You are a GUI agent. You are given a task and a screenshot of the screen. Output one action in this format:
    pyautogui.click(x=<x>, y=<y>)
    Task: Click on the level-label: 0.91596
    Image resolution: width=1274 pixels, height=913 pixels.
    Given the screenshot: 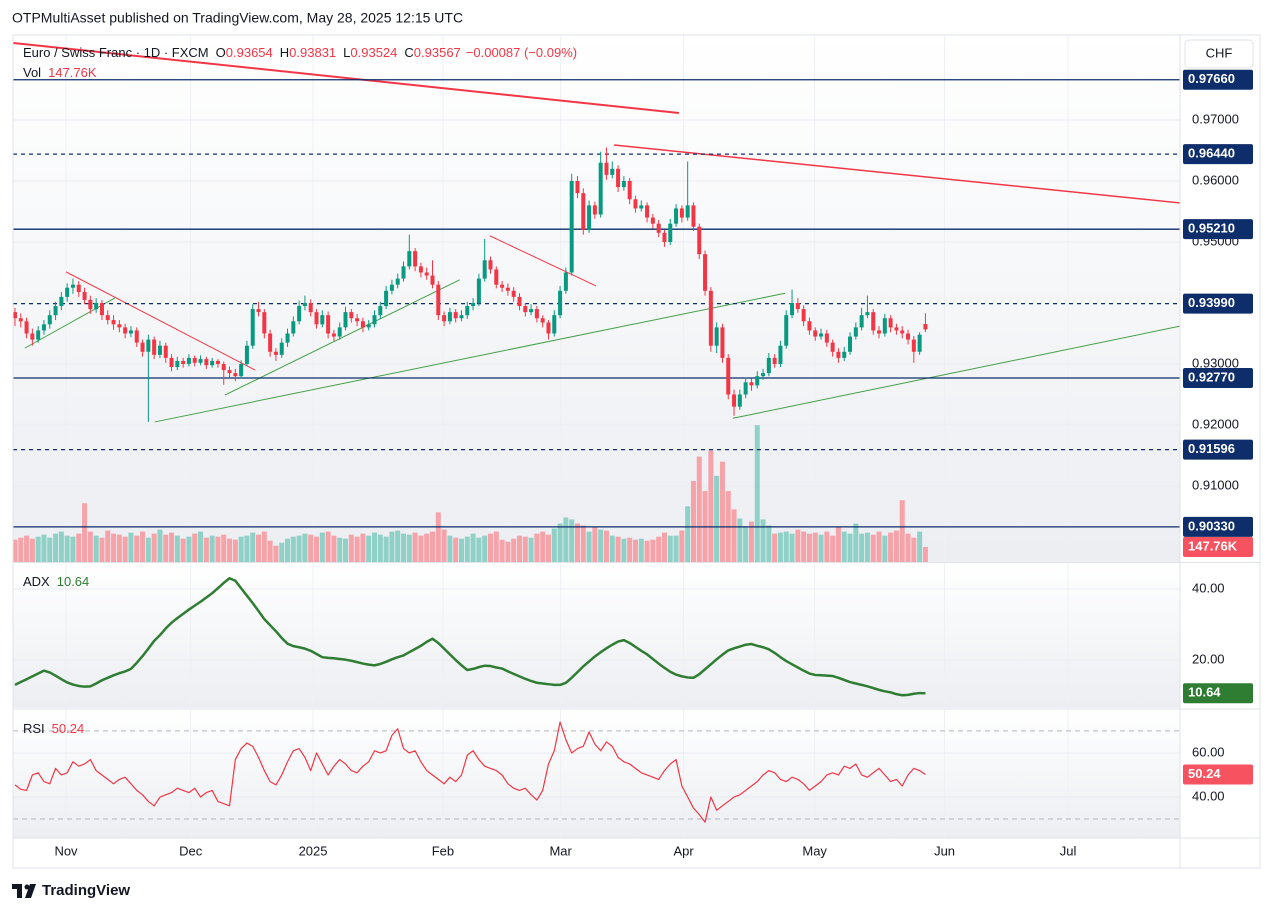 What is the action you would take?
    pyautogui.click(x=1211, y=448)
    